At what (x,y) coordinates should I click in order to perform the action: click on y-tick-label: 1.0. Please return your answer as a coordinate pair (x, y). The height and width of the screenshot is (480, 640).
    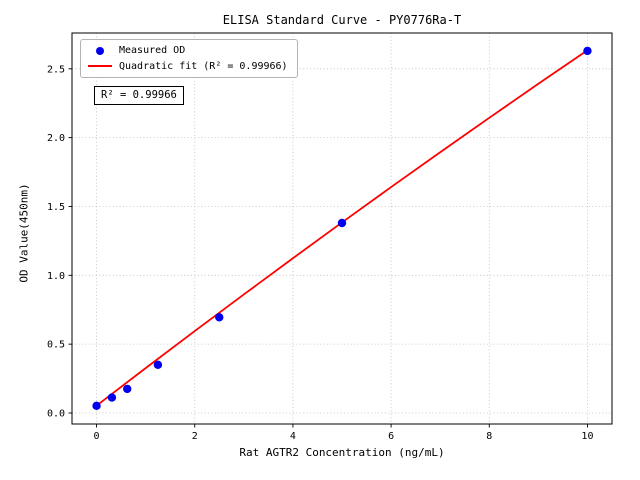
    Looking at the image, I should click on (56, 276).